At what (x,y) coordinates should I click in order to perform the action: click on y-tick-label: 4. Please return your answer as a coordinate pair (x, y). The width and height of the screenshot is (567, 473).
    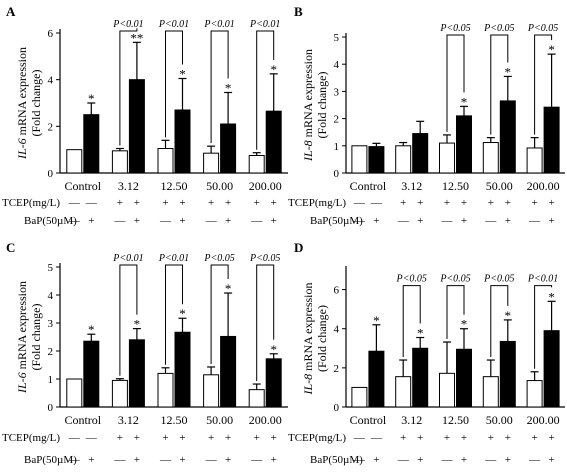
    Looking at the image, I should click on (337, 65).